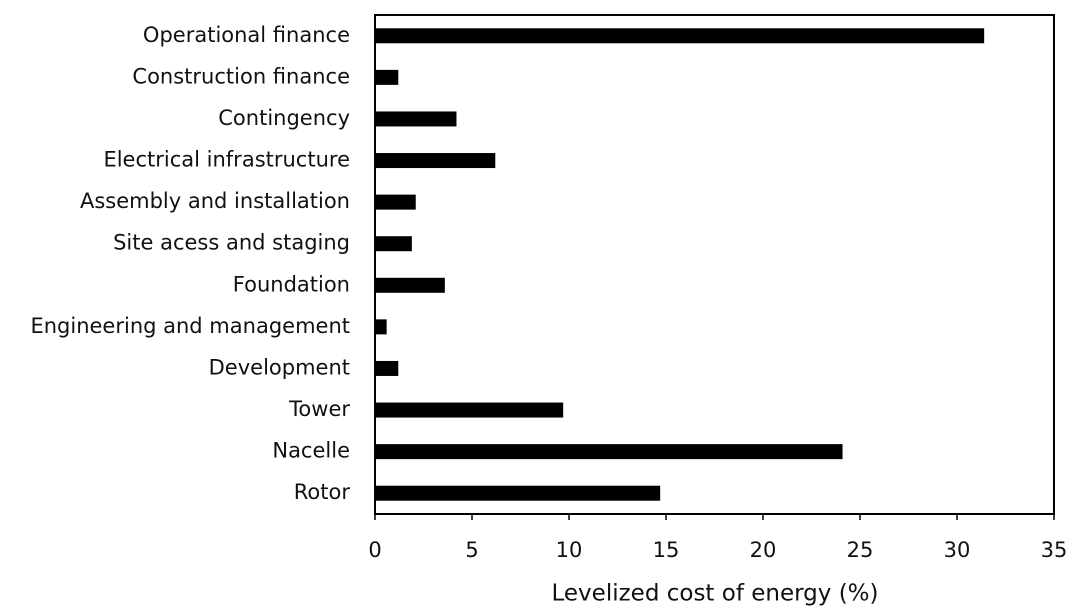 The width and height of the screenshot is (1070, 608). What do you see at coordinates (311, 451) in the screenshot?
I see `y-tick-label: Nacelle` at bounding box center [311, 451].